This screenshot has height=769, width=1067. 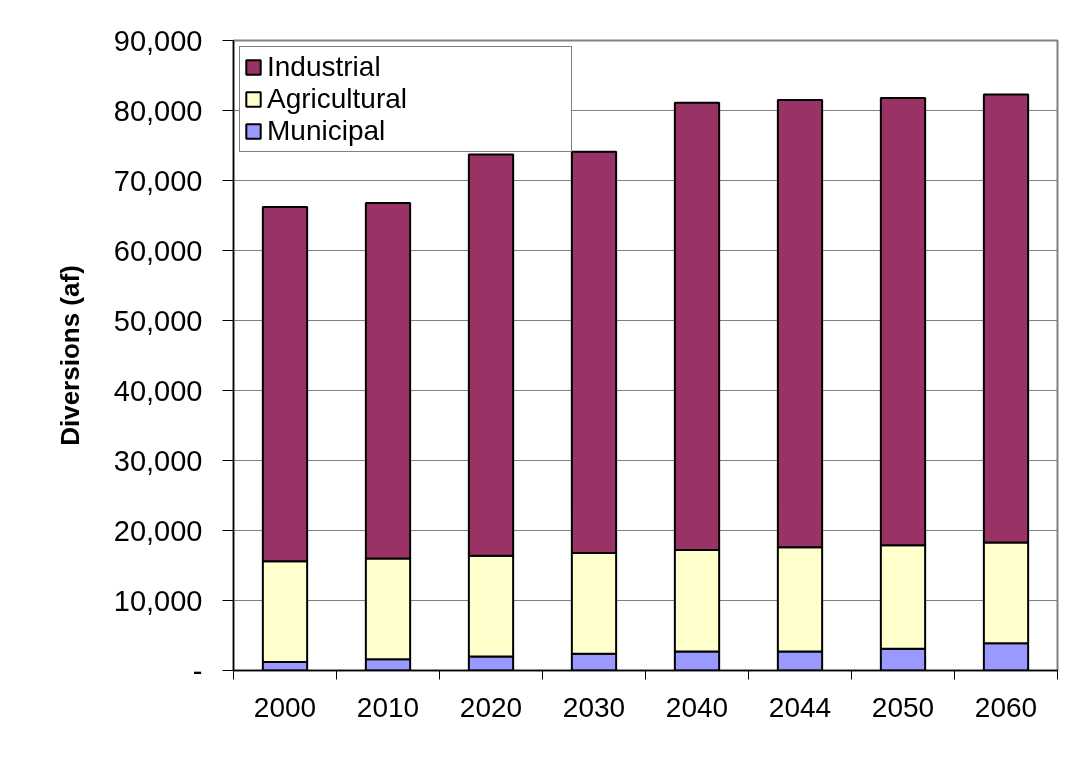 I want to click on x-tick-label: 2030, so click(x=594, y=707).